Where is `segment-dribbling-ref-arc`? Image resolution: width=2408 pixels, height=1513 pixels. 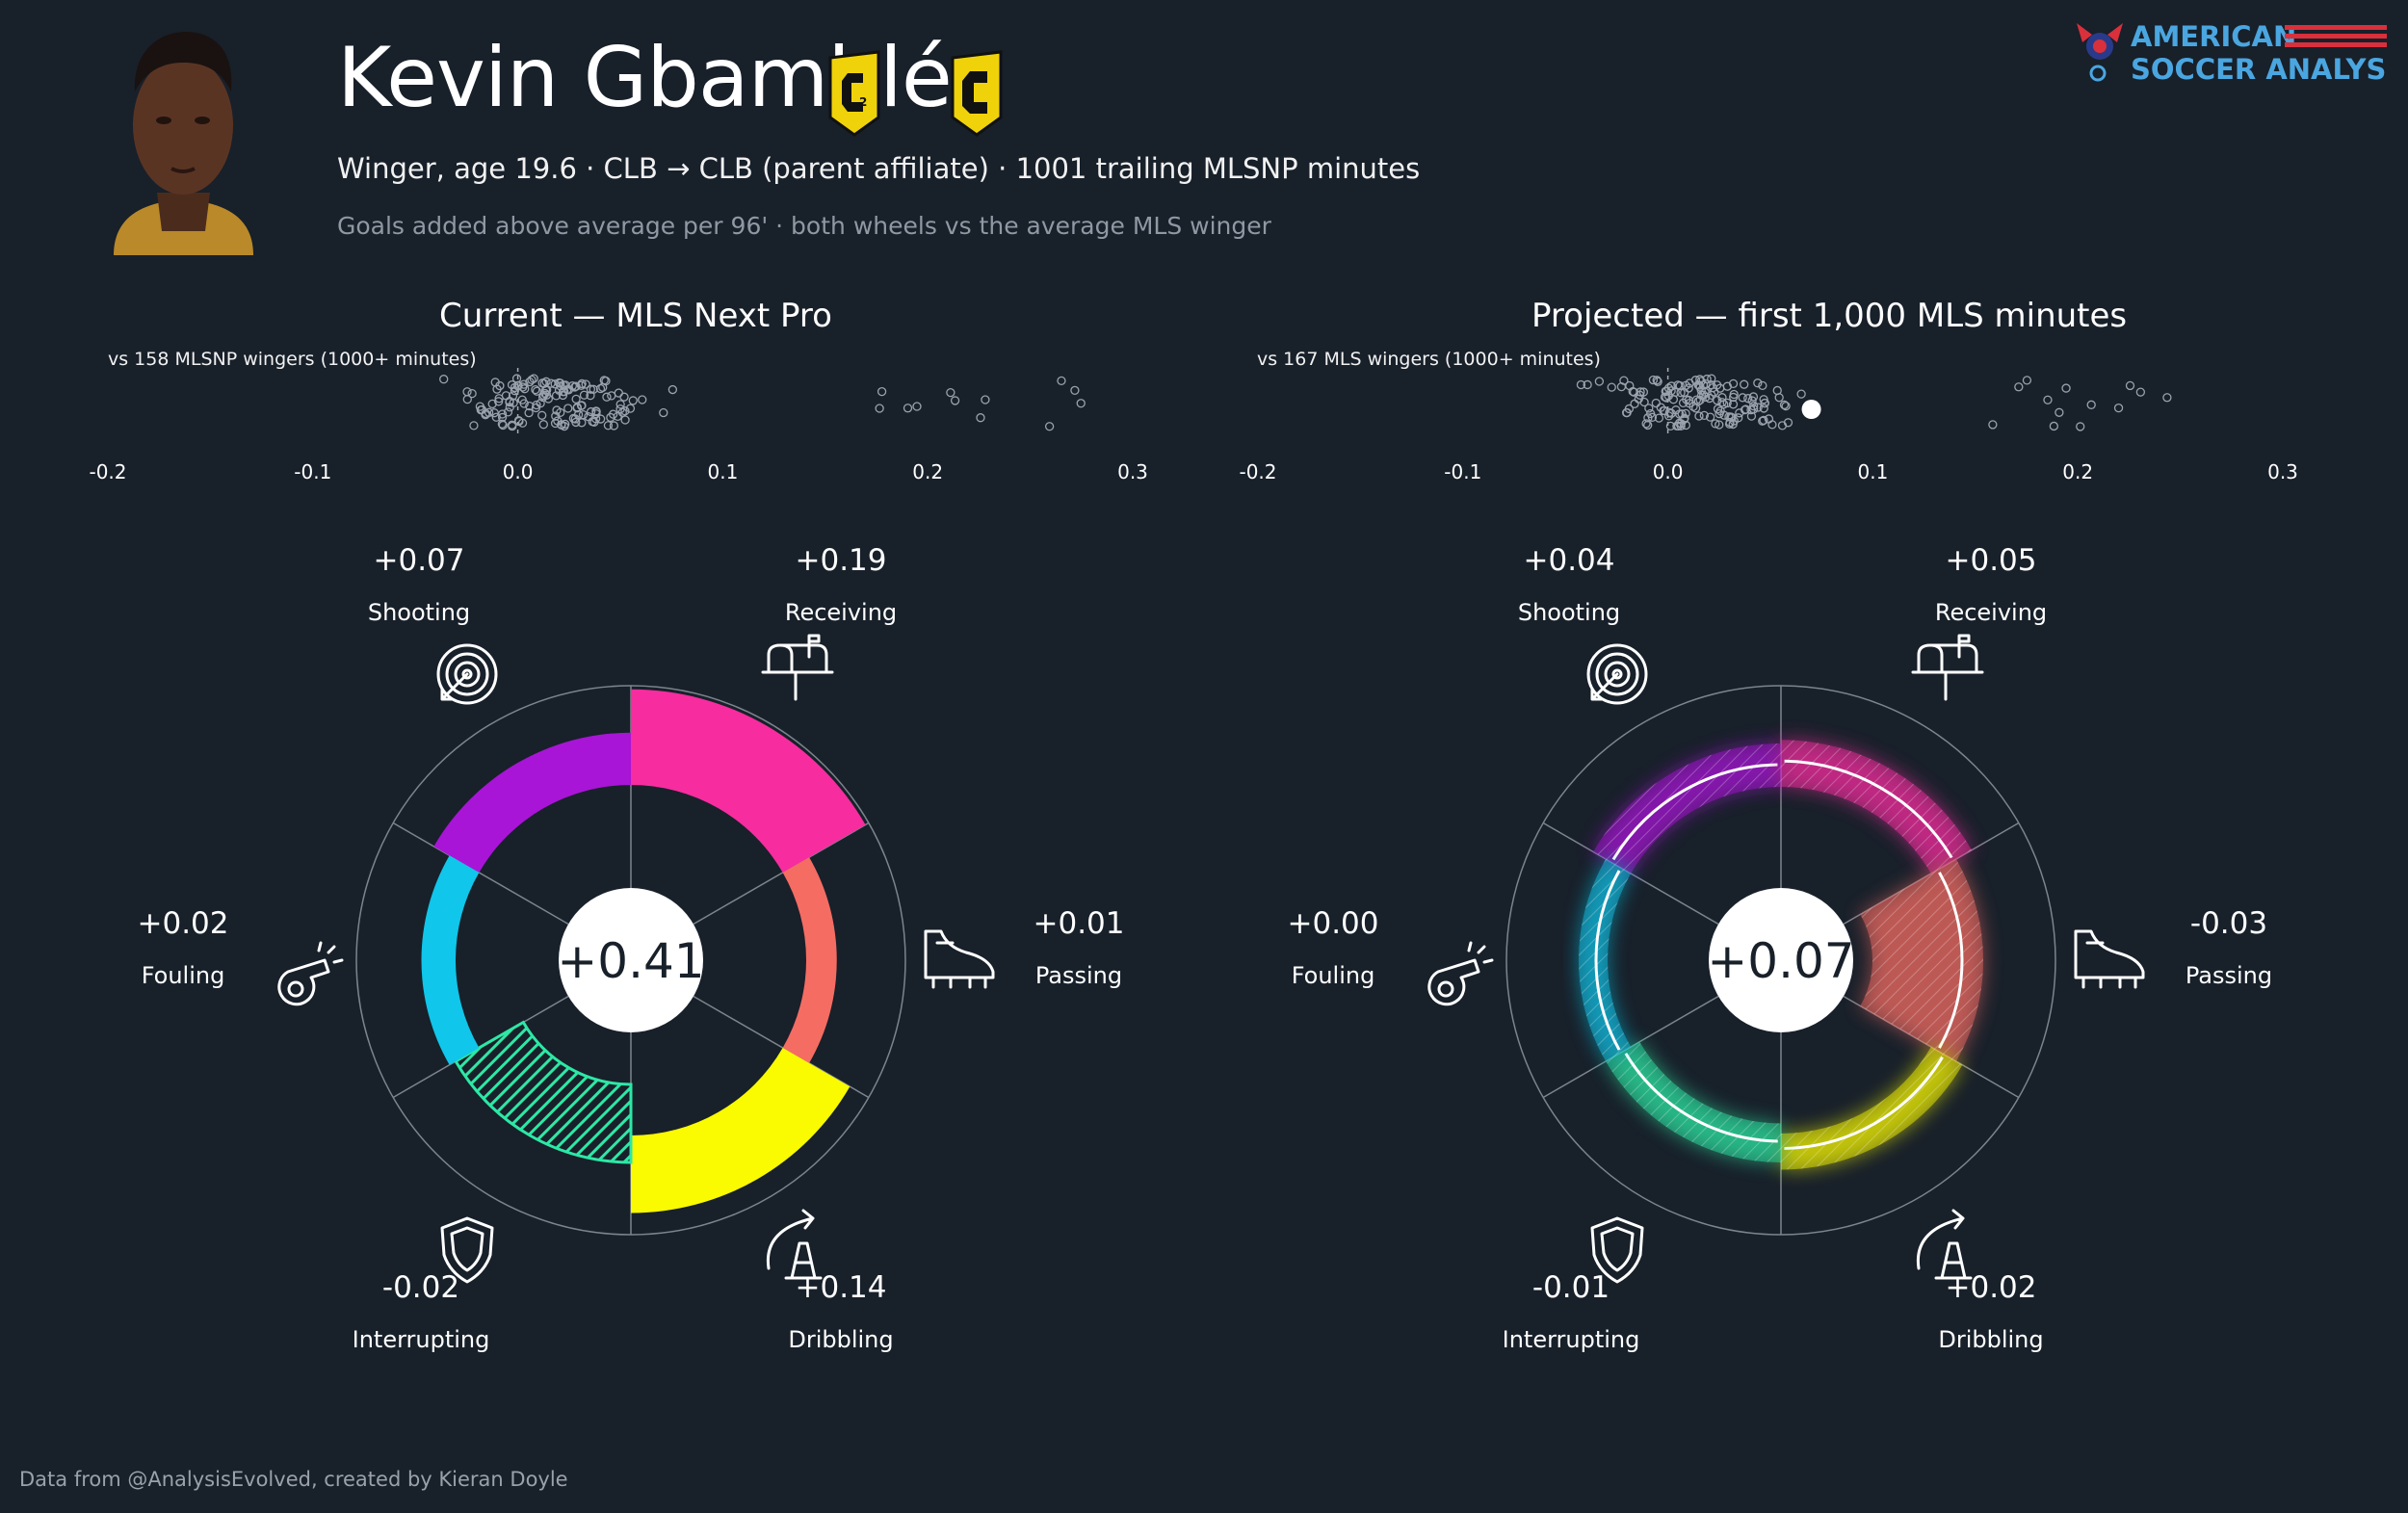
segment-dribbling-ref-arc is located at coordinates (1864, 1103).